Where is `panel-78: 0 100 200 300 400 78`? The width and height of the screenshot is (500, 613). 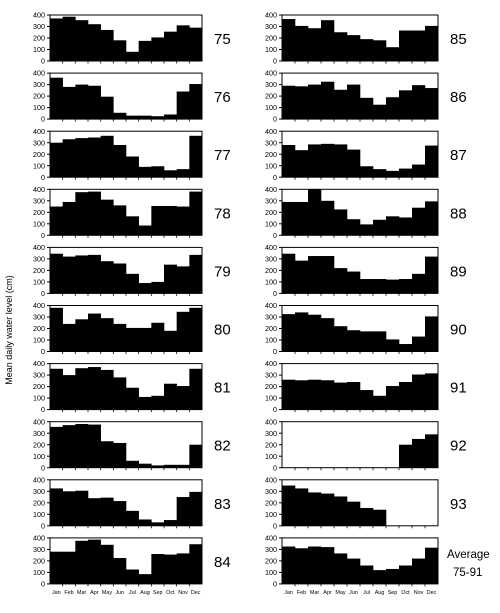
panel-78: 0 100 200 300 400 78 is located at coordinates (132, 212).